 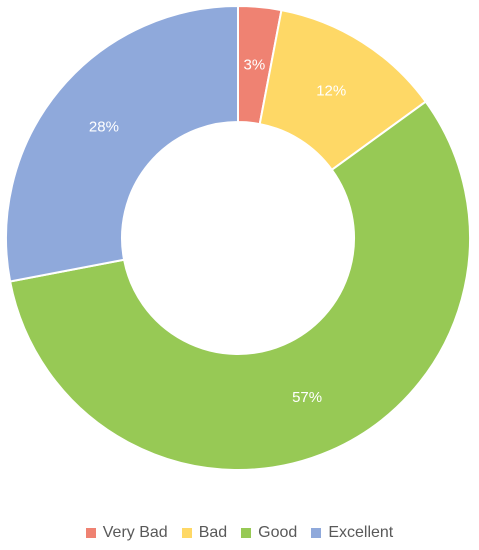 What do you see at coordinates (316, 533) in the screenshot?
I see `legend-swatch-excellent` at bounding box center [316, 533].